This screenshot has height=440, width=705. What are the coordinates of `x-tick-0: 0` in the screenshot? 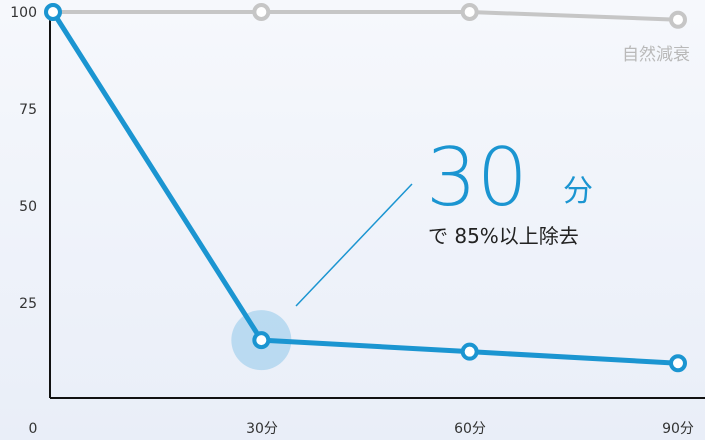 It's located at (33, 429).